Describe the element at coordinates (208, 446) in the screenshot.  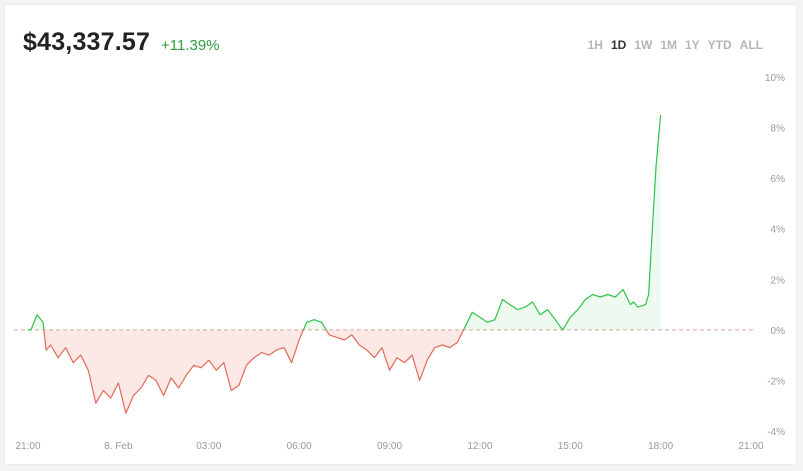
I see `x-tick-label-2: 03:00` at that location.